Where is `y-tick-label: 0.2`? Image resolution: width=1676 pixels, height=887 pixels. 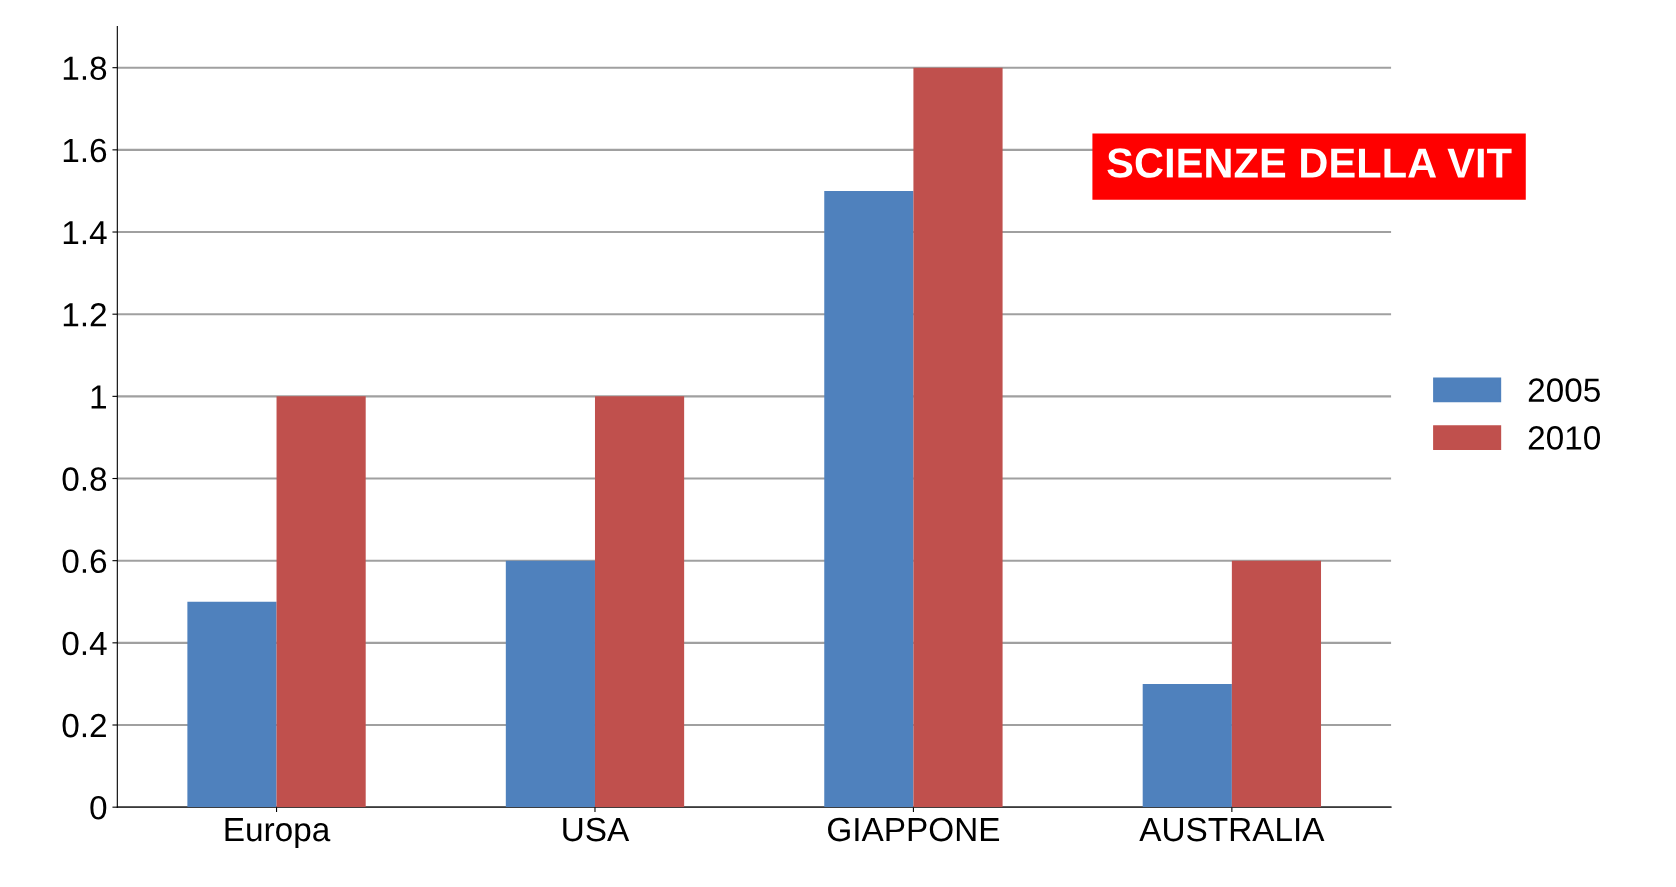
y-tick-label: 0.2 is located at coordinates (84, 725).